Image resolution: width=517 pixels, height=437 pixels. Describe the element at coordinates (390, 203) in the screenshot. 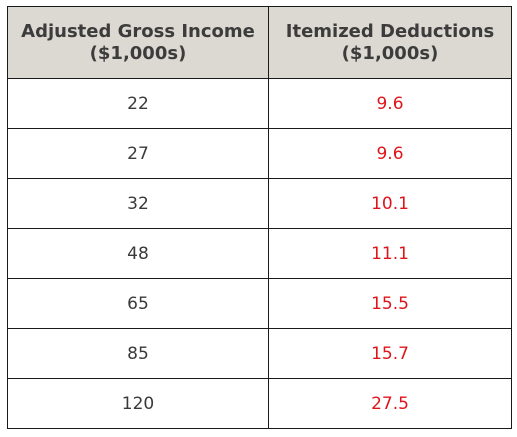

I see `deduction-cell: 10.1` at that location.